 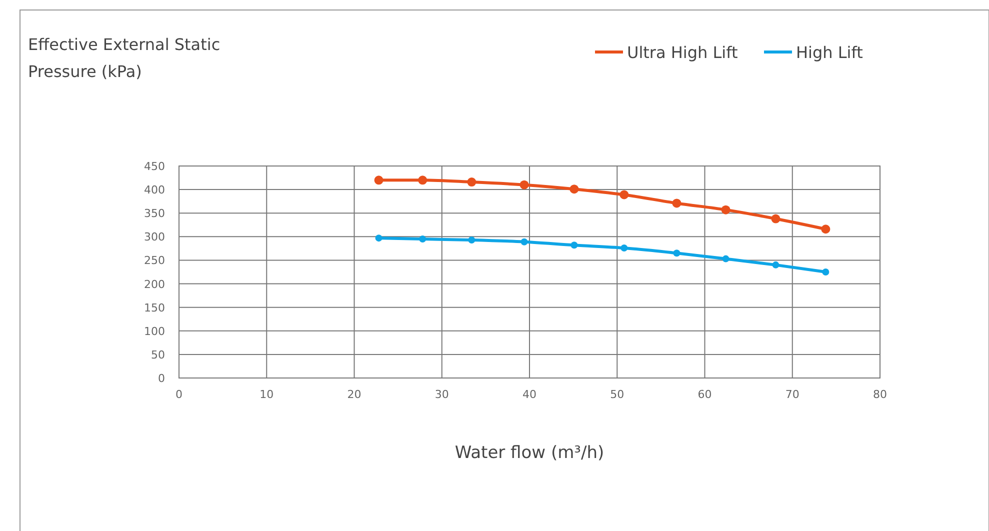 I want to click on y-tick-label: 200, so click(x=154, y=284).